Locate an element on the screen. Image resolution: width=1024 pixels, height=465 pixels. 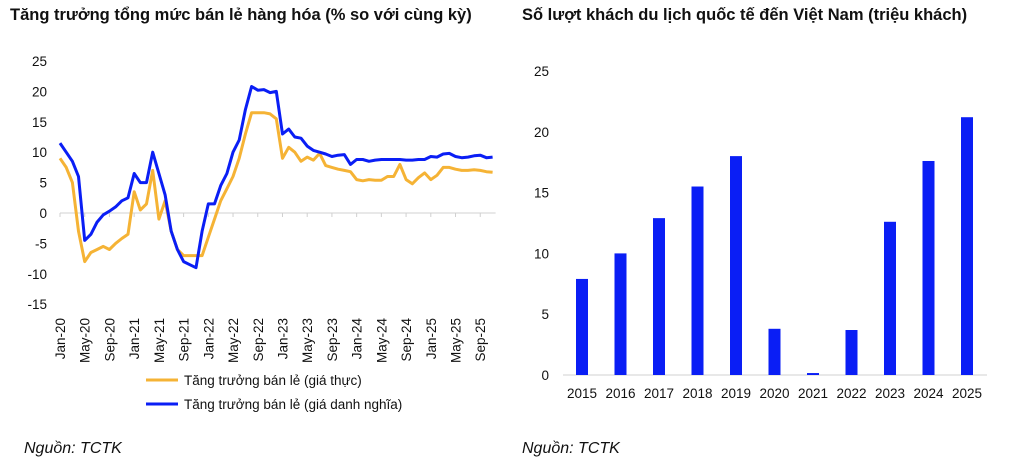
x-tick-label: Jan-25 is located at coordinates (431, 338).